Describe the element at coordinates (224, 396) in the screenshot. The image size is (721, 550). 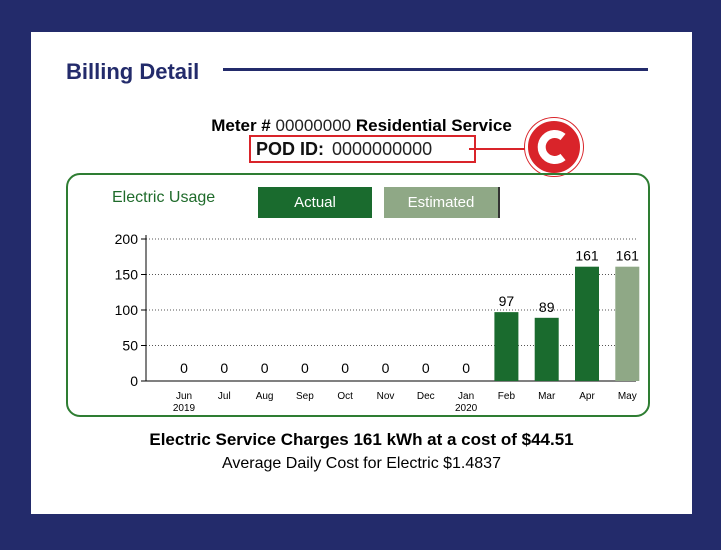
I see `x-tick-label: Jul` at that location.